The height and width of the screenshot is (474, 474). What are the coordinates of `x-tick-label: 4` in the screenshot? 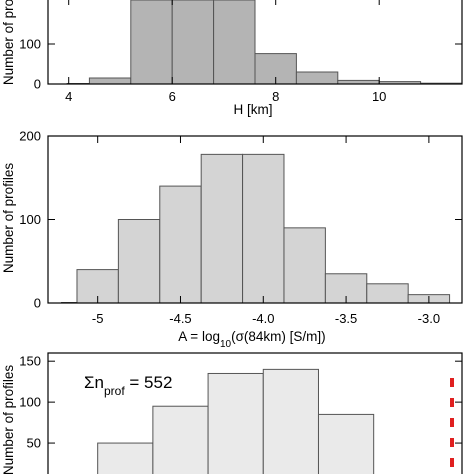 It's located at (68, 96).